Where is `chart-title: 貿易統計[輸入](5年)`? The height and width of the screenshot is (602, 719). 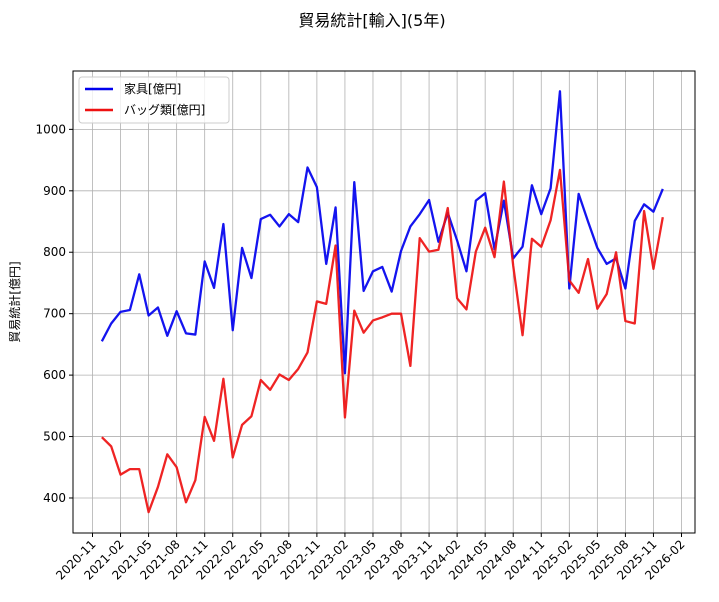
chart-title: 貿易統計[輸入](5年) is located at coordinates (371, 20).